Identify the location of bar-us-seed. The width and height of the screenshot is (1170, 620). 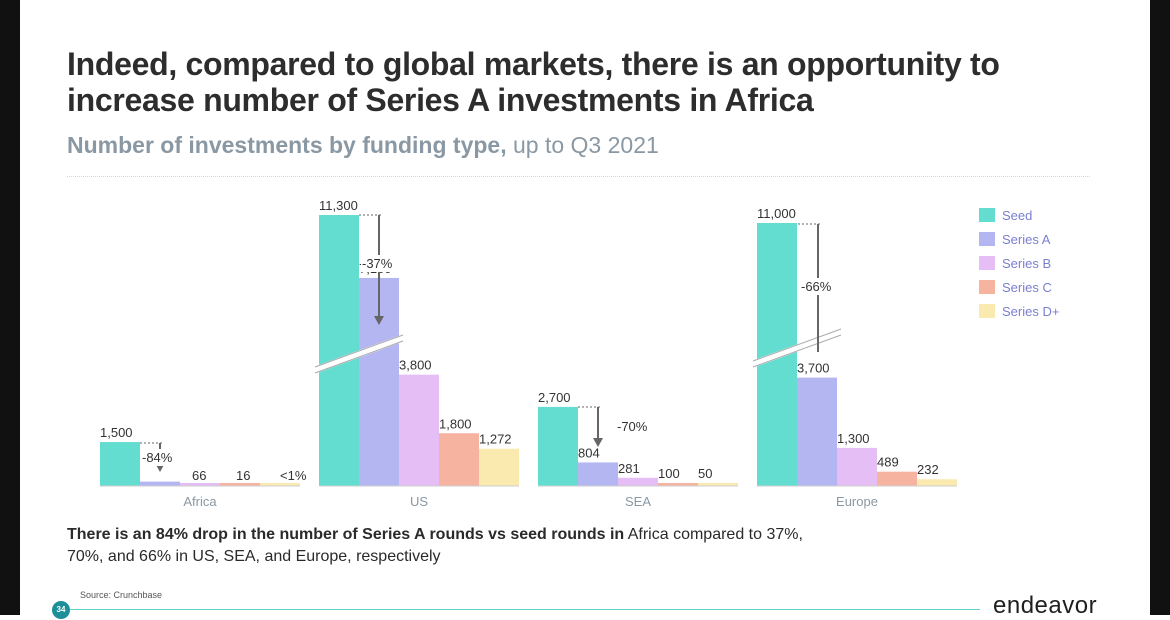
(339, 350).